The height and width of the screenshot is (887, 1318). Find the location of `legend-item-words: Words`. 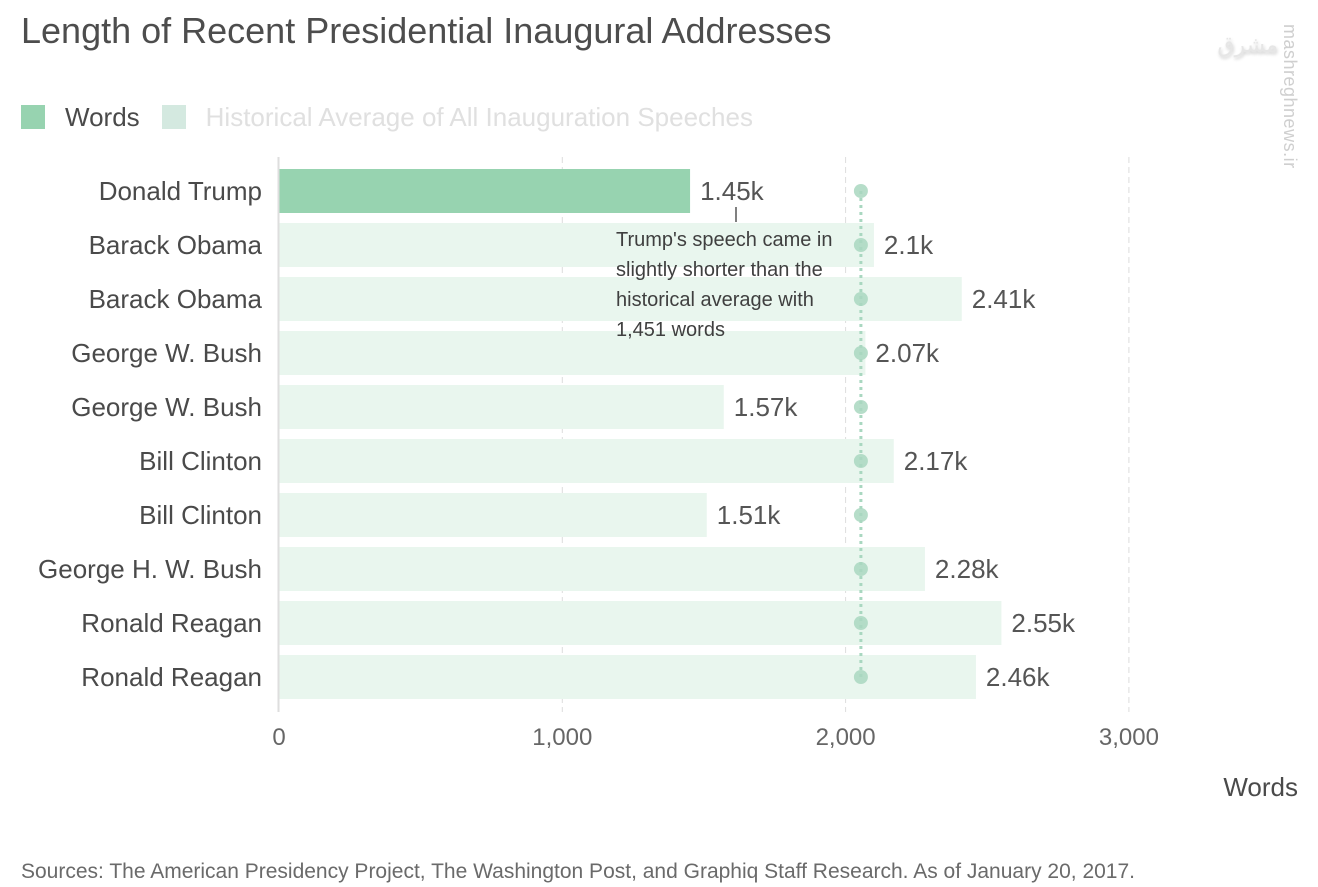

legend-item-words: Words is located at coordinates (80, 117).